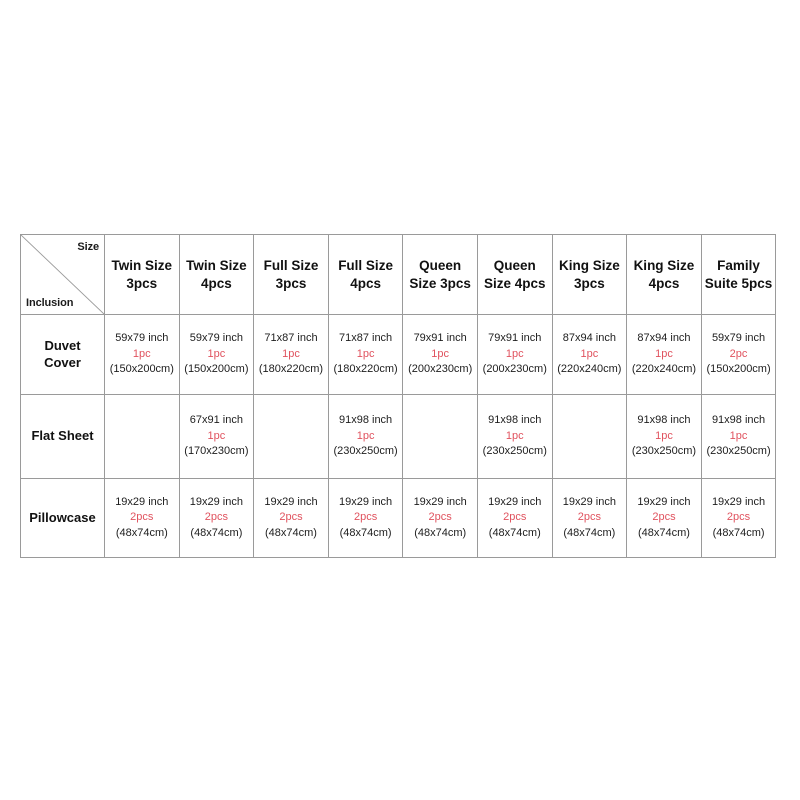 The height and width of the screenshot is (800, 800). What do you see at coordinates (664, 354) in the screenshot?
I see `spec-cell: 87x94 inch 1pc (220x240cm)` at bounding box center [664, 354].